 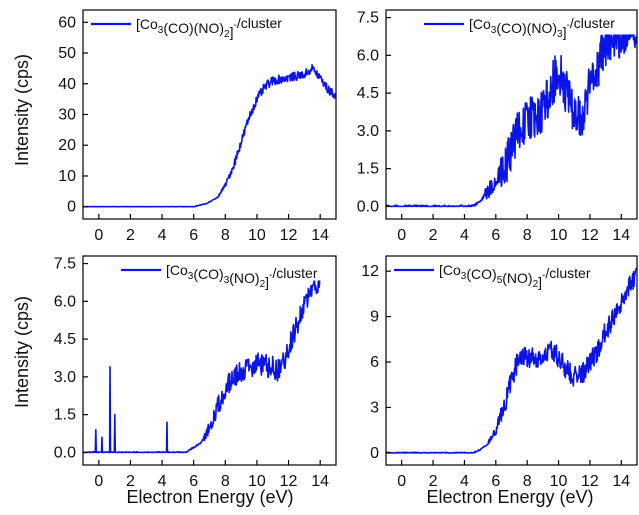 What do you see at coordinates (67, 176) in the screenshot?
I see `y-tick-label: 10` at bounding box center [67, 176].